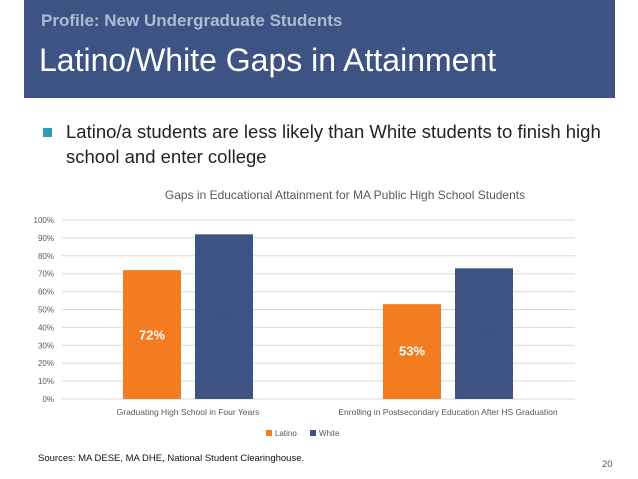  What do you see at coordinates (46, 345) in the screenshot?
I see `y-tick-label: 30%` at bounding box center [46, 345].